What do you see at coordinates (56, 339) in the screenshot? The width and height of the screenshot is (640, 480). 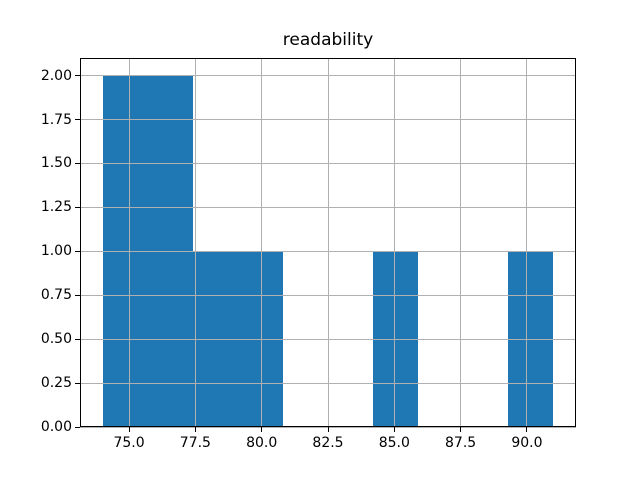 I see `y-tick-label: 0.50` at bounding box center [56, 339].